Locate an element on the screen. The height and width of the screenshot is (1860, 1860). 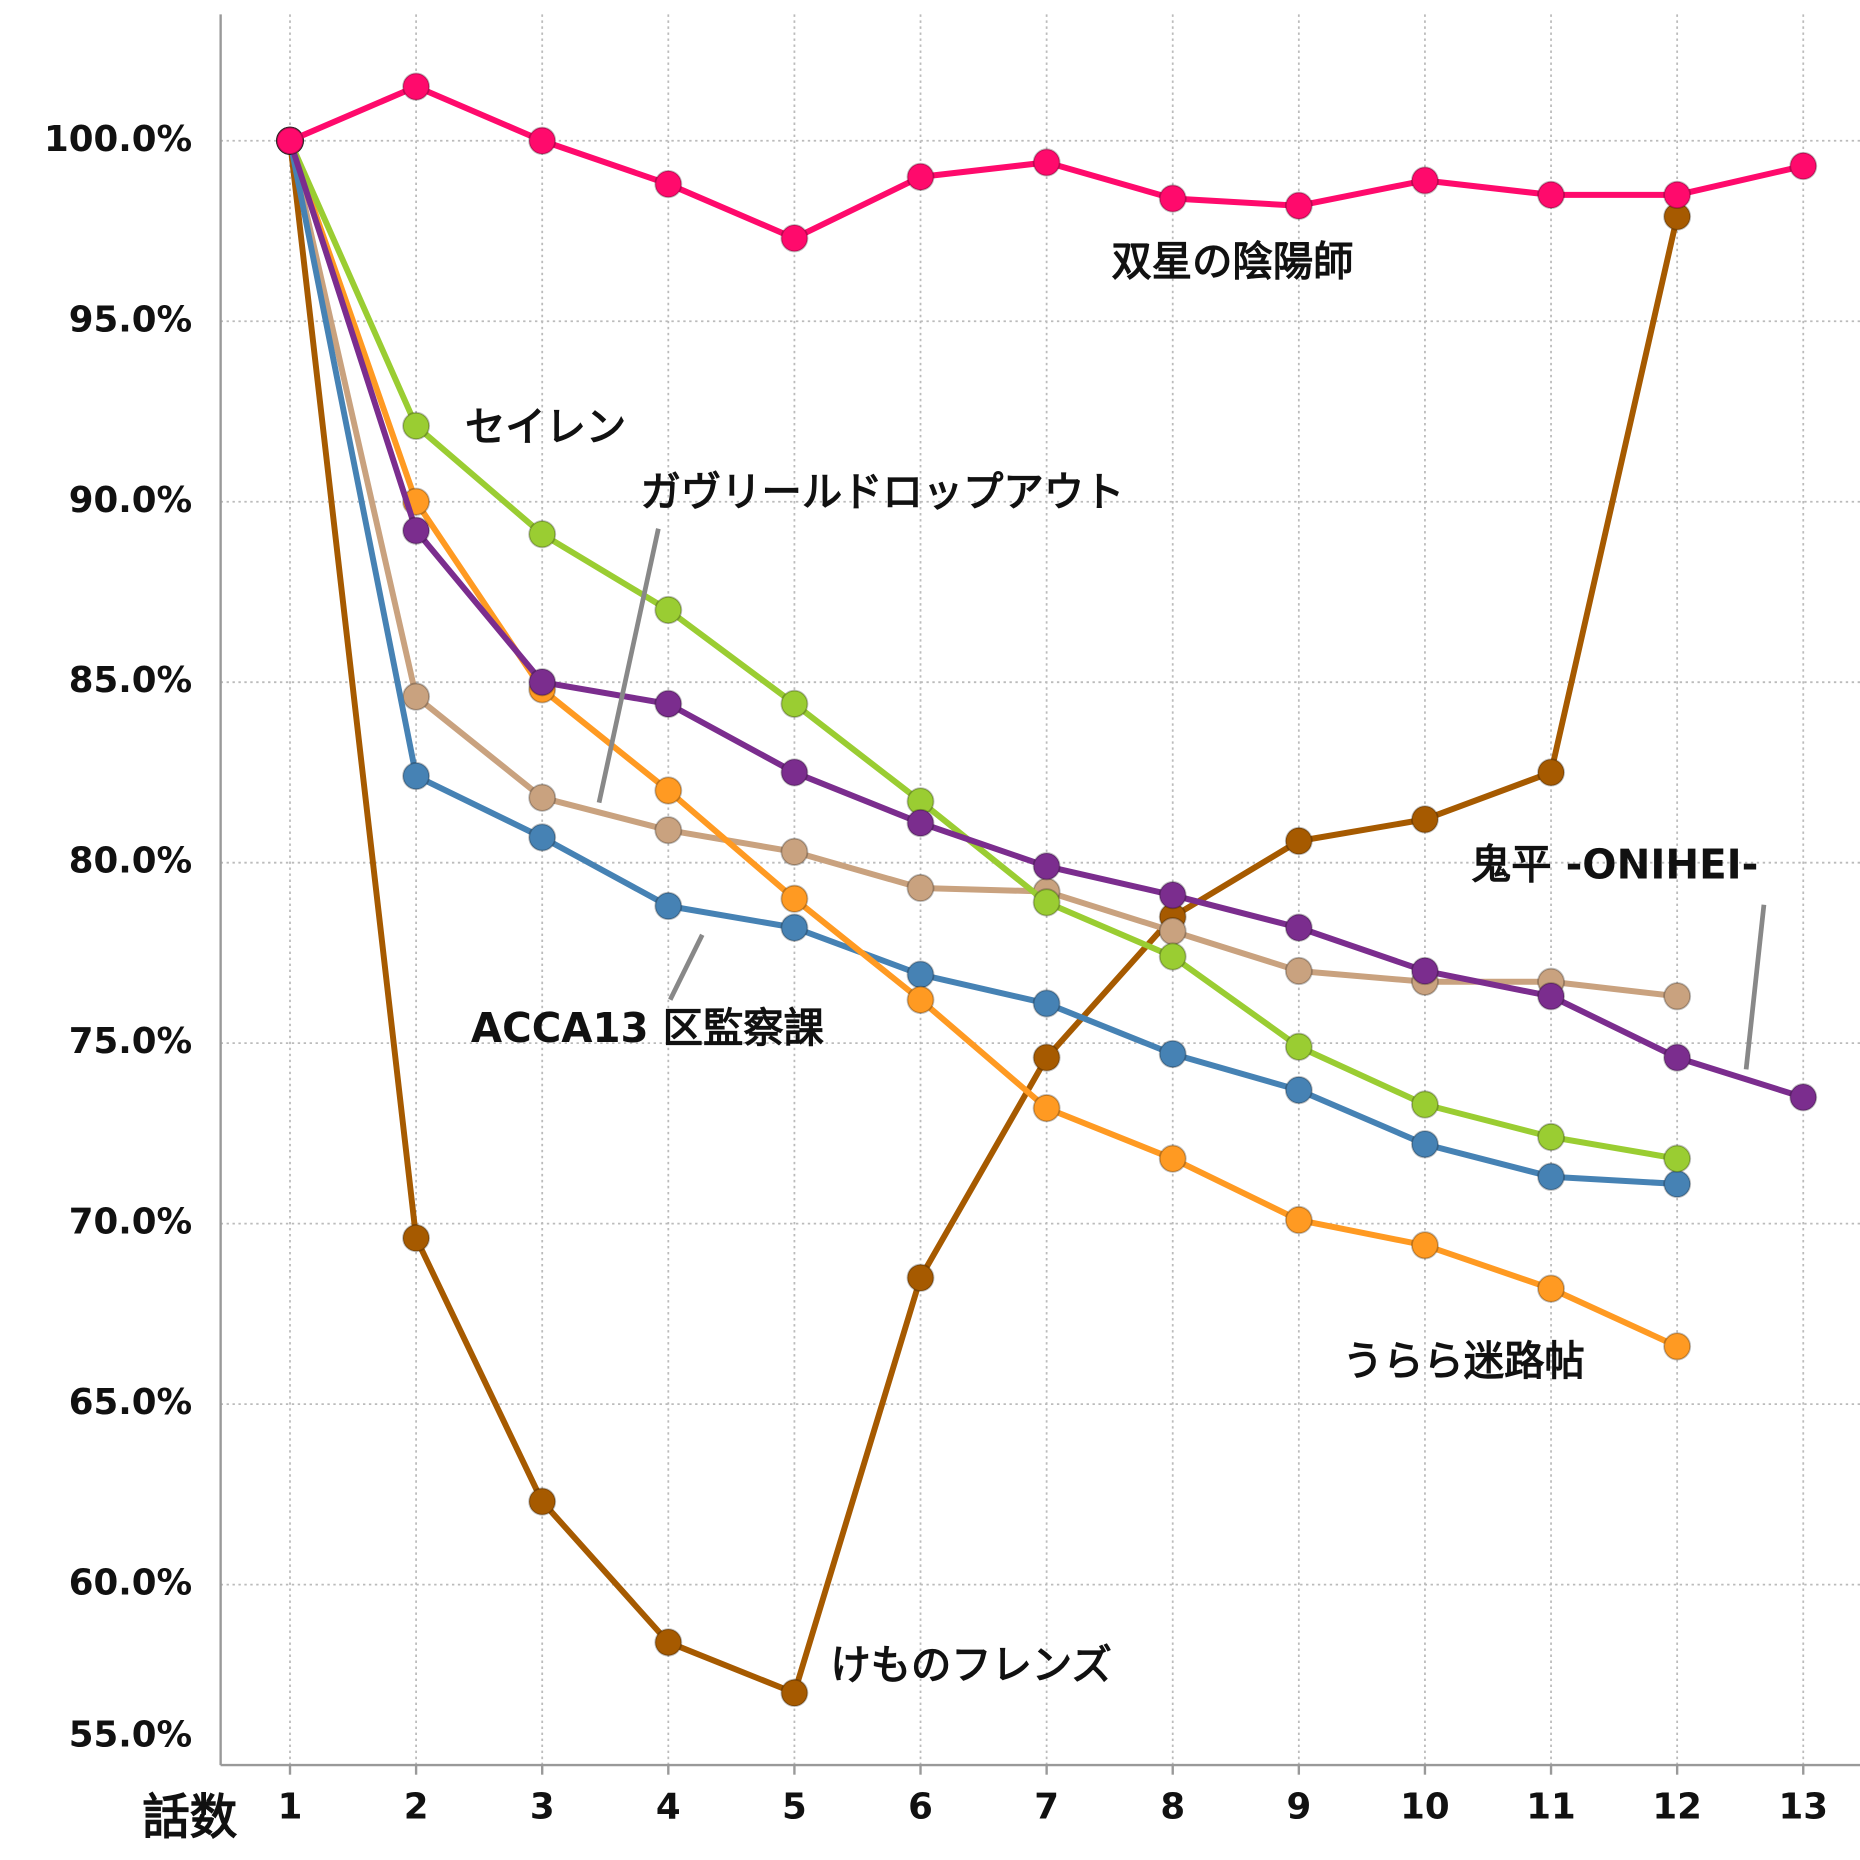
x-tick-label: 9 is located at coordinates (1298, 1806).